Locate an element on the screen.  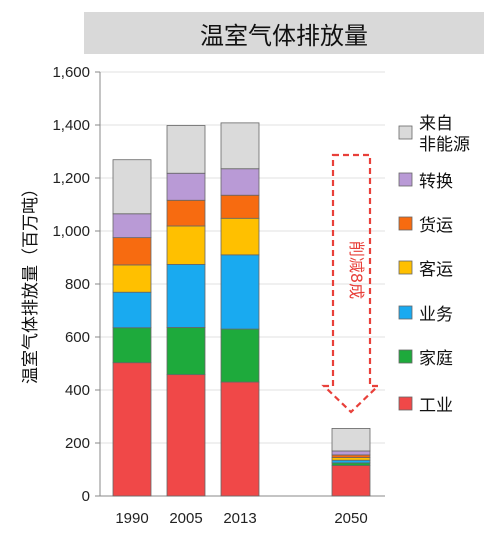
reduction-arrow: 削减8成 is located at coordinates (351, 283).